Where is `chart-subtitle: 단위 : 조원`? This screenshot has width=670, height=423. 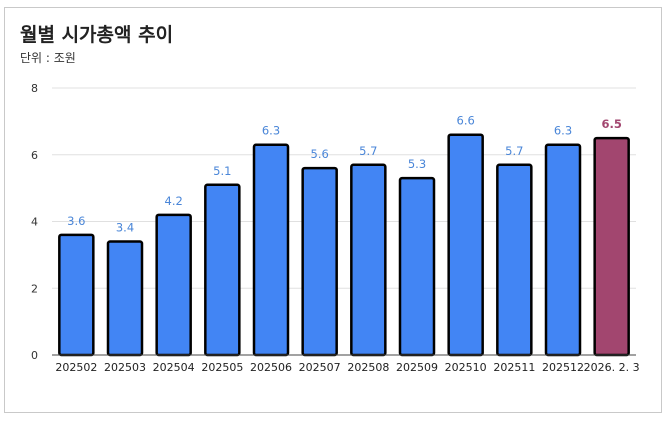
chart-subtitle: 단위 : 조원 is located at coordinates (48, 58).